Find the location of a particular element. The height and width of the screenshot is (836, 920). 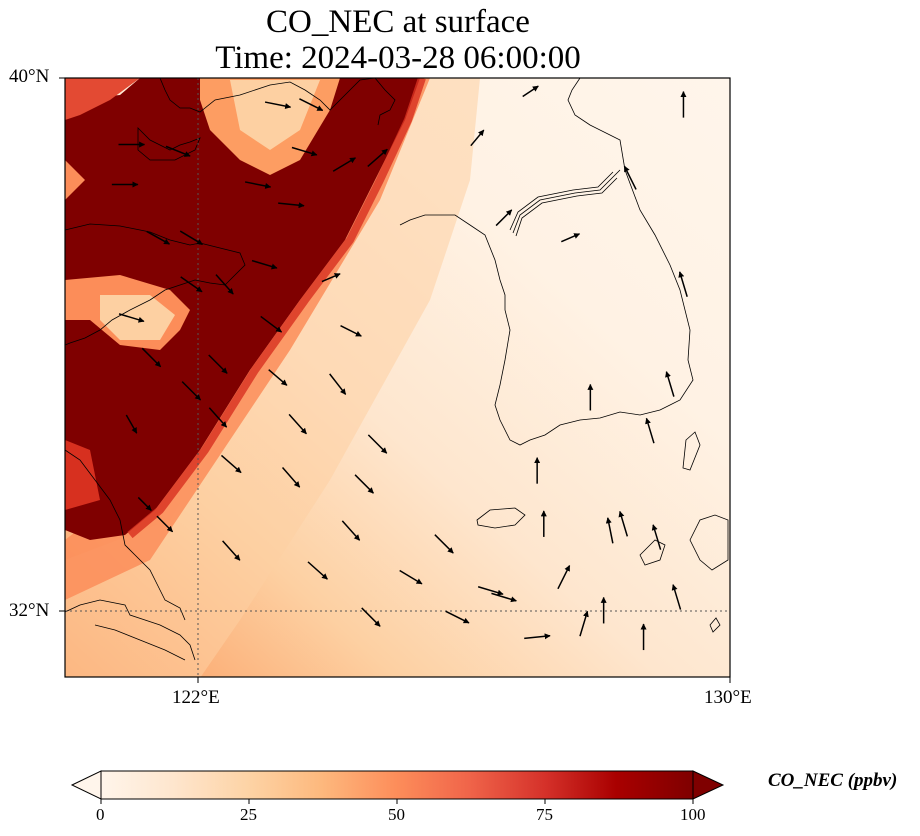

lat-label-40: 40°N is located at coordinates (29, 76).